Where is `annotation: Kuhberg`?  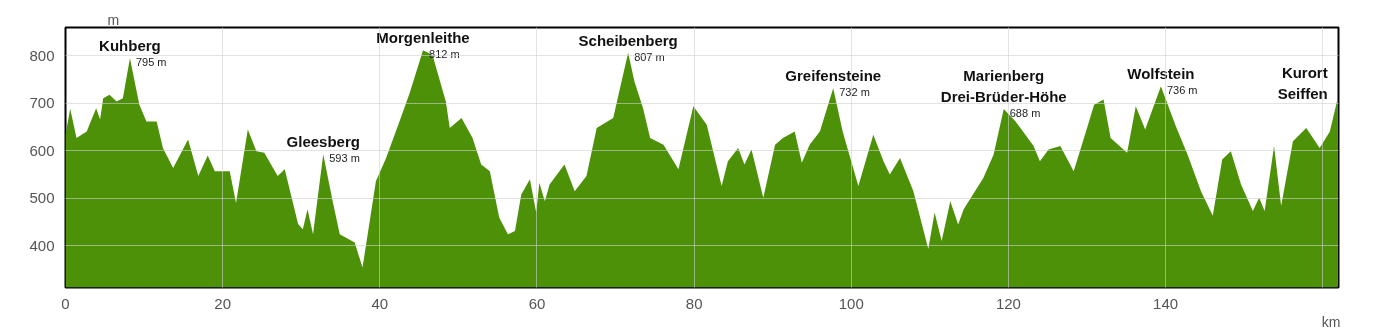 annotation: Kuhberg is located at coordinates (130, 46).